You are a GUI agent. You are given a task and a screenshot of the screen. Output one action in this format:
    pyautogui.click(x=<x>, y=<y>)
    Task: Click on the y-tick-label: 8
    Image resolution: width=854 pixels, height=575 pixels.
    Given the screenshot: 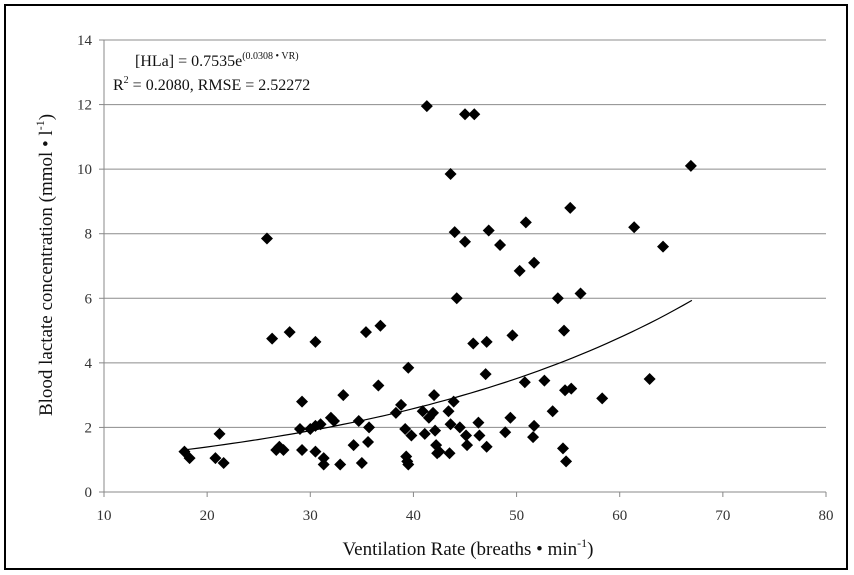 What is the action you would take?
    pyautogui.click(x=89, y=235)
    